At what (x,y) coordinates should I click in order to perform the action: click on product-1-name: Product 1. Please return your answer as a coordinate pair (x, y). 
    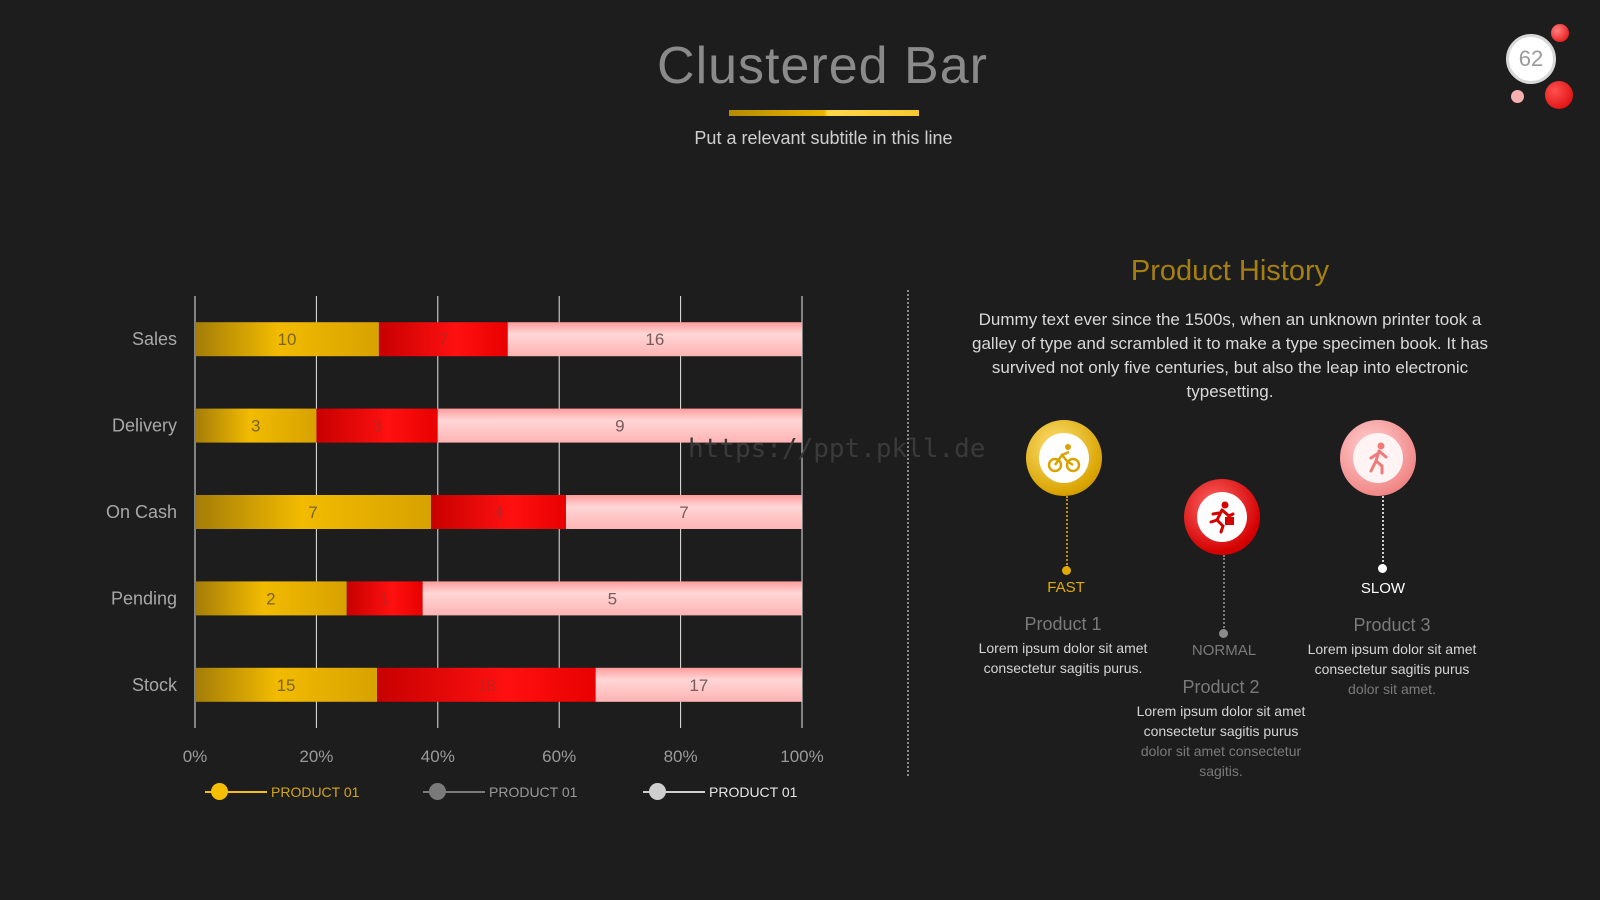
    Looking at the image, I should click on (1063, 624).